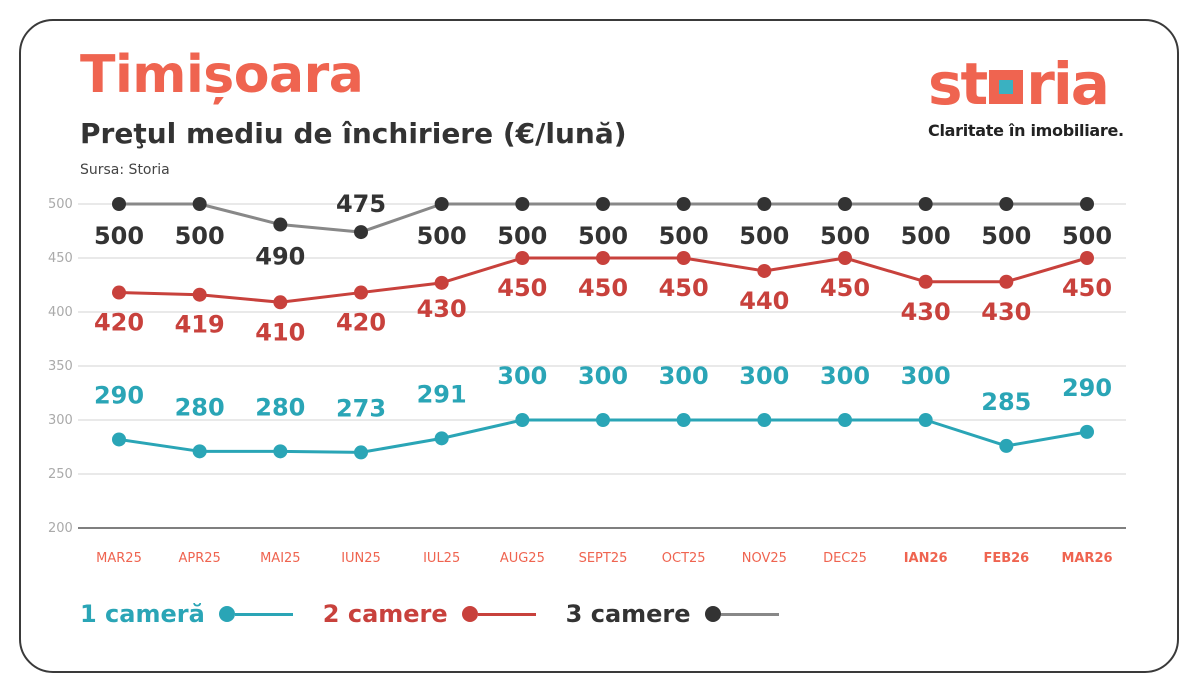 The width and height of the screenshot is (1200, 694). Describe the element at coordinates (684, 558) in the screenshot. I see `x-tick-label: OCT25` at that location.